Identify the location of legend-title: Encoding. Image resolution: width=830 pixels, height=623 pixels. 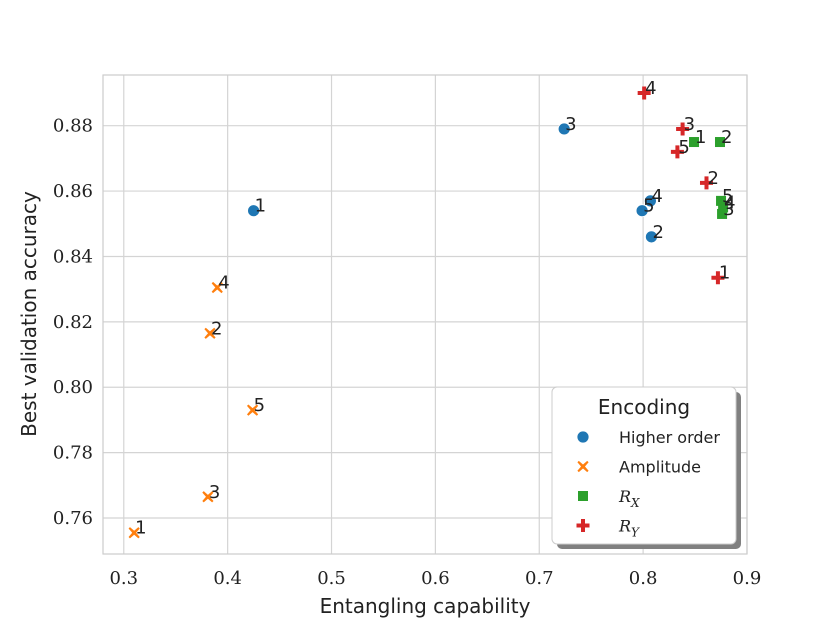
(644, 407).